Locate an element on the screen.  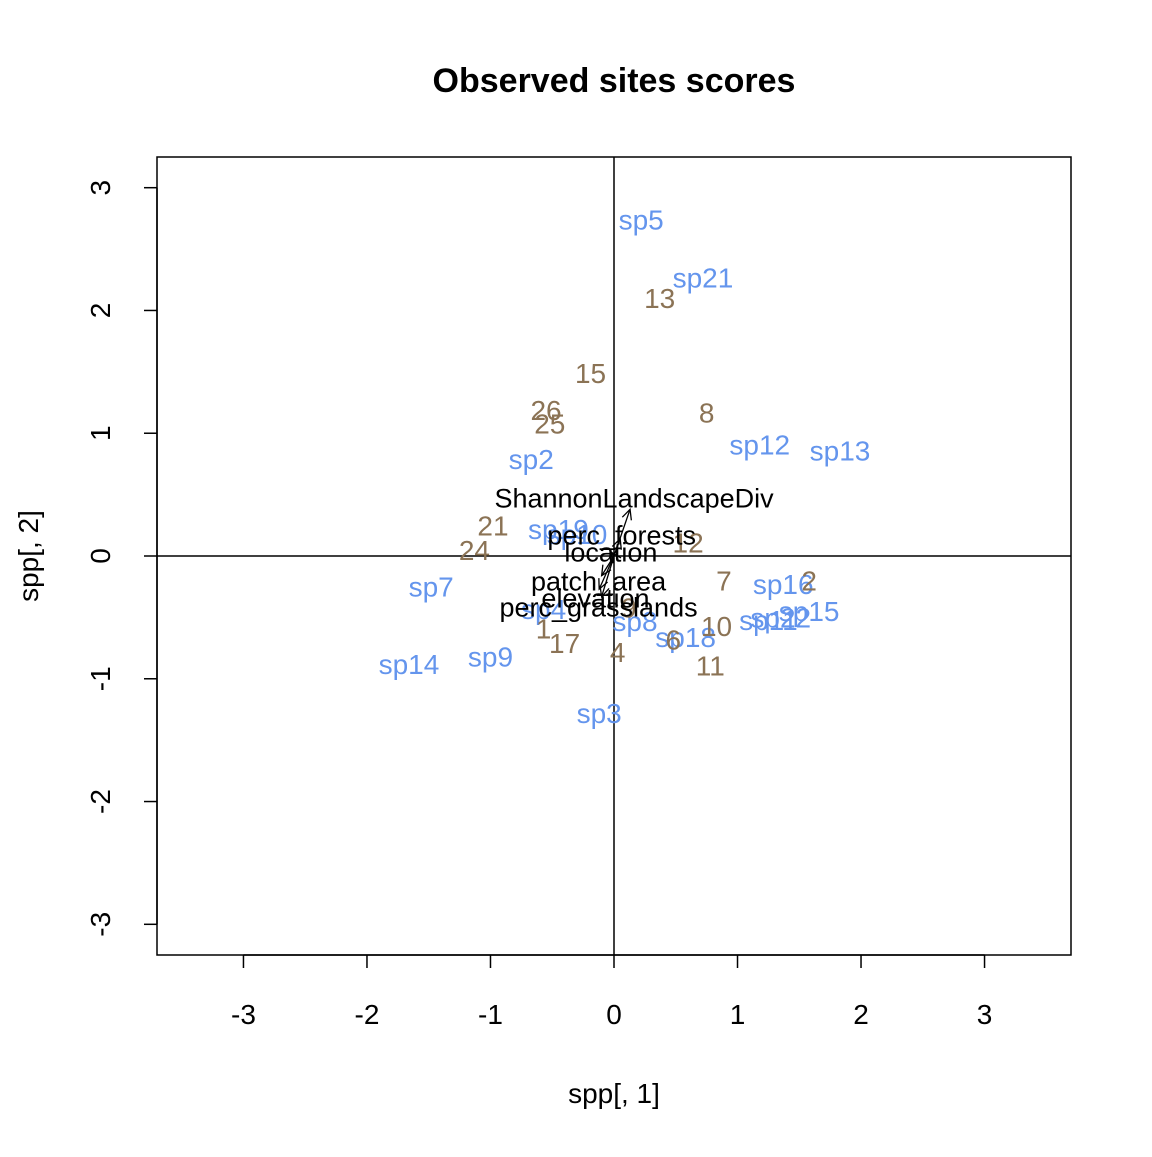
site-label: 21 is located at coordinates (492, 525).